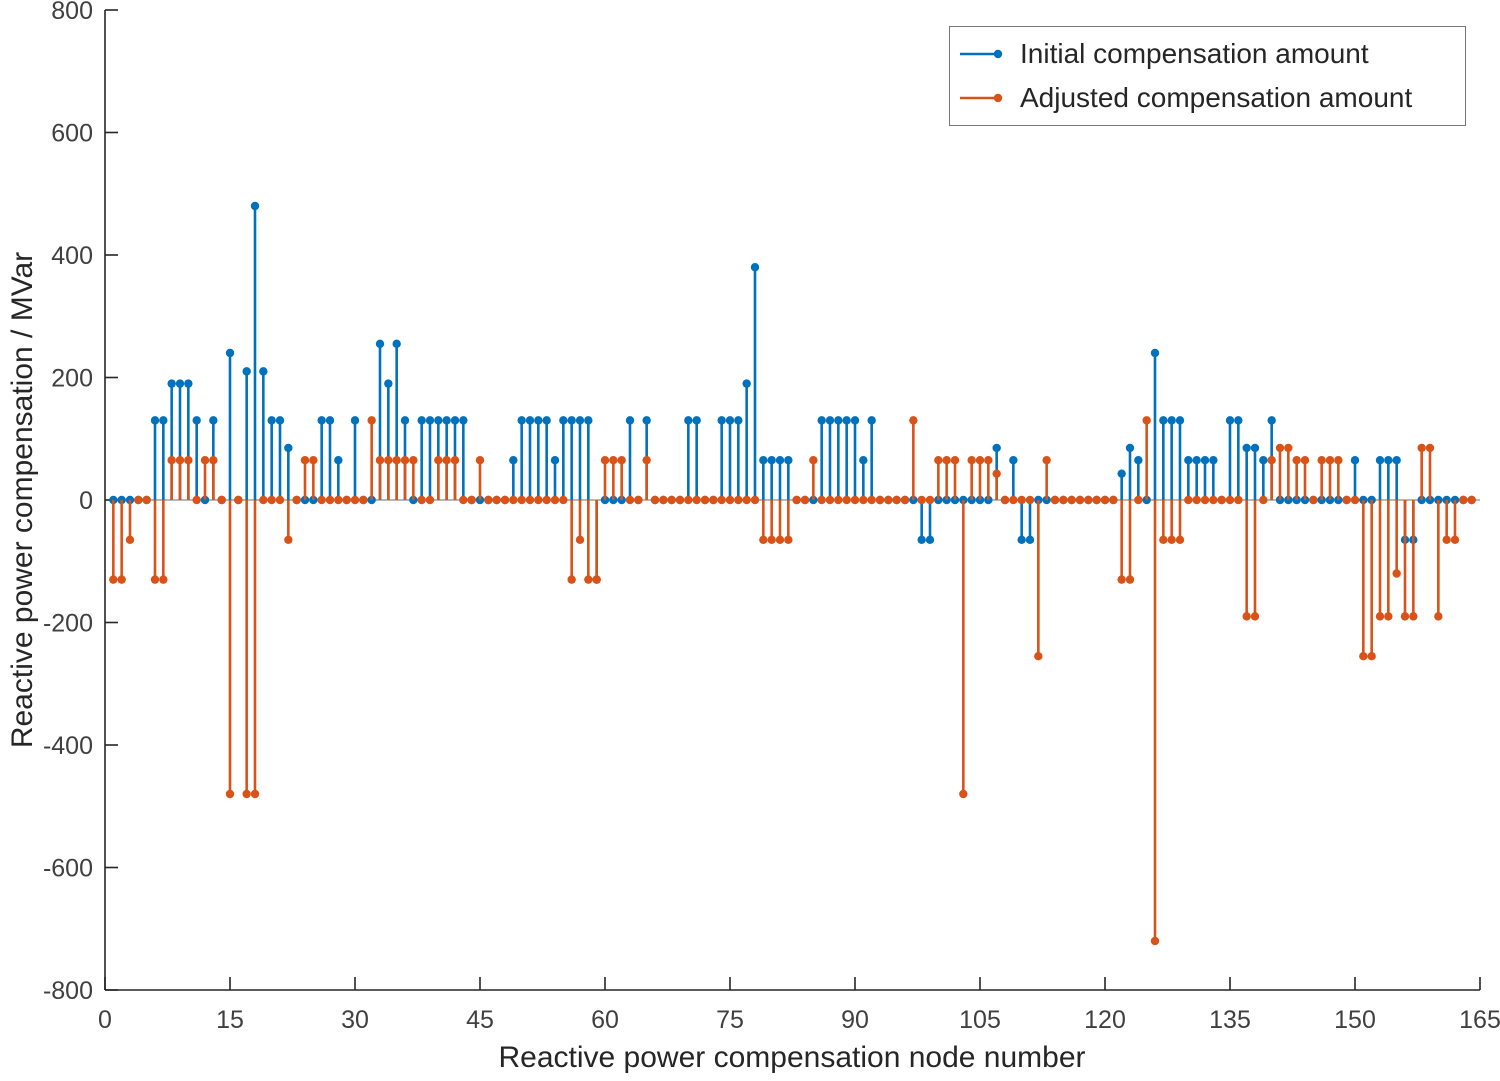  What do you see at coordinates (105, 1020) in the screenshot?
I see `x-tick-label: 0` at bounding box center [105, 1020].